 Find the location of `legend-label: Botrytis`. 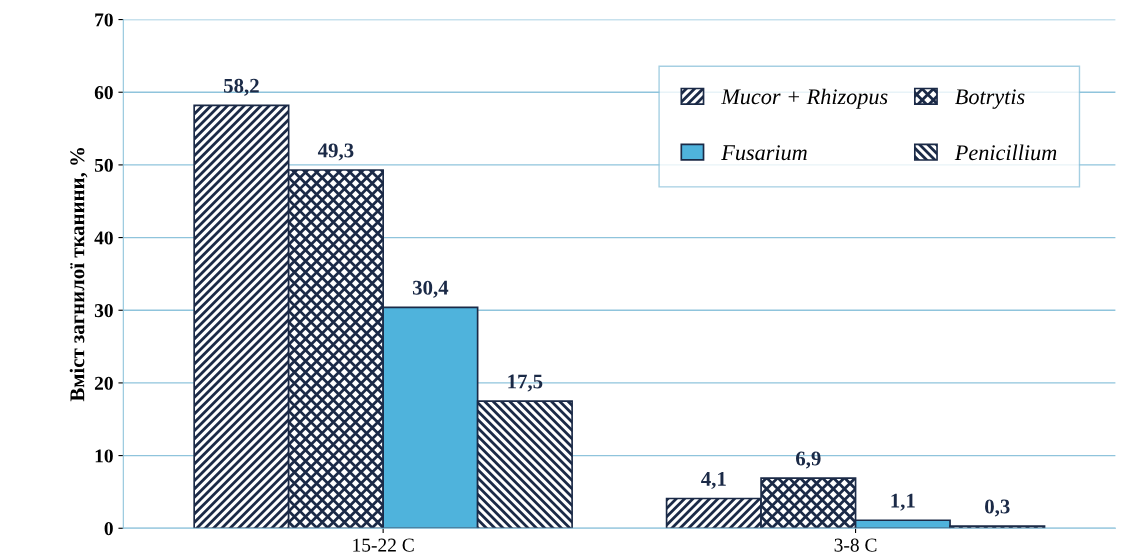

legend-label: Botrytis is located at coordinates (990, 99).